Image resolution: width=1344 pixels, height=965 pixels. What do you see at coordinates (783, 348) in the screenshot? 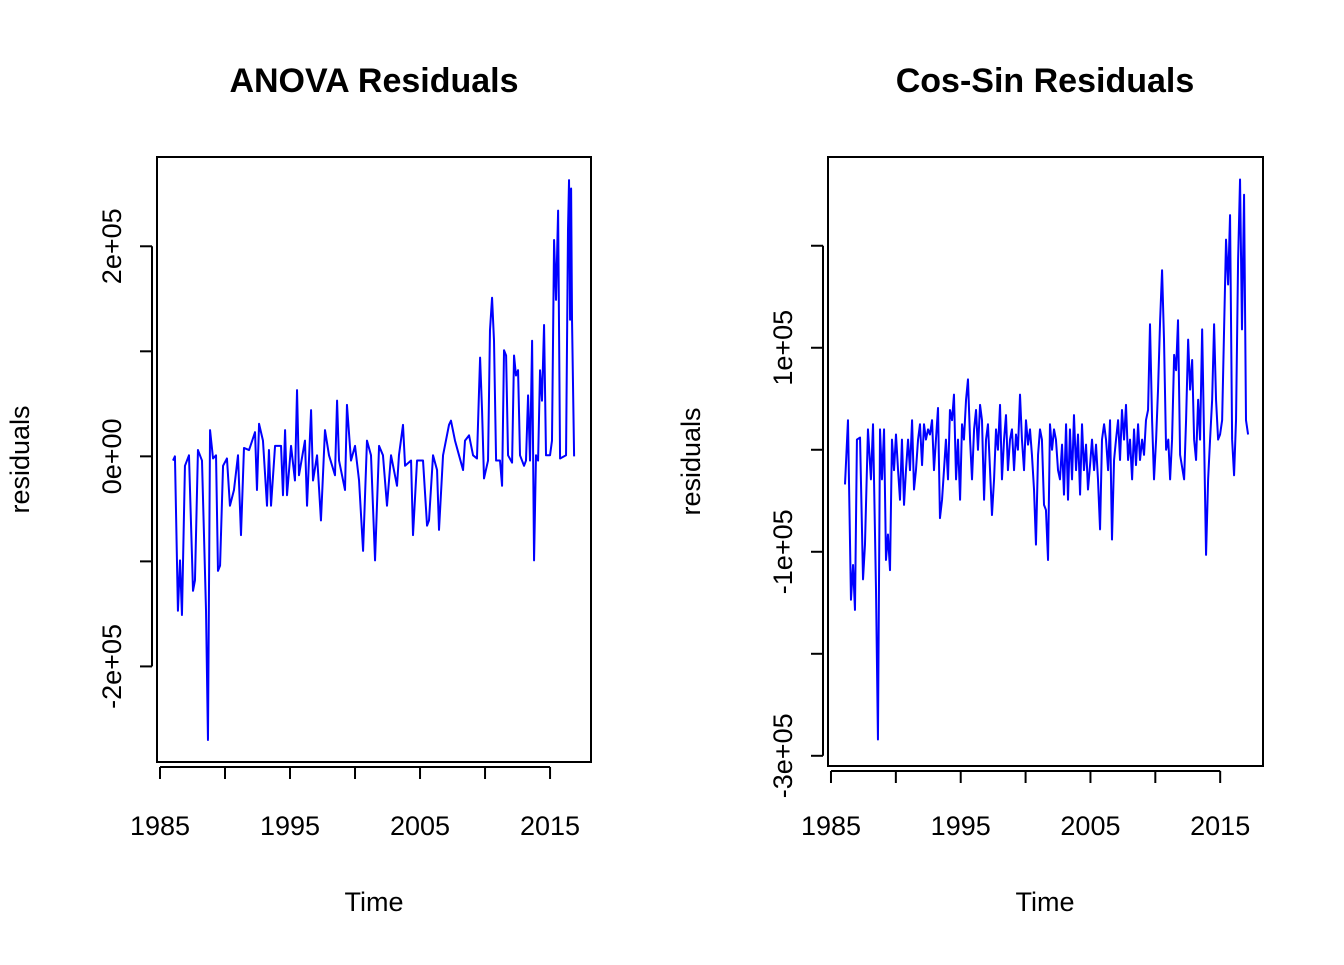
I see `y-tick-label: 1e+05` at bounding box center [783, 348].